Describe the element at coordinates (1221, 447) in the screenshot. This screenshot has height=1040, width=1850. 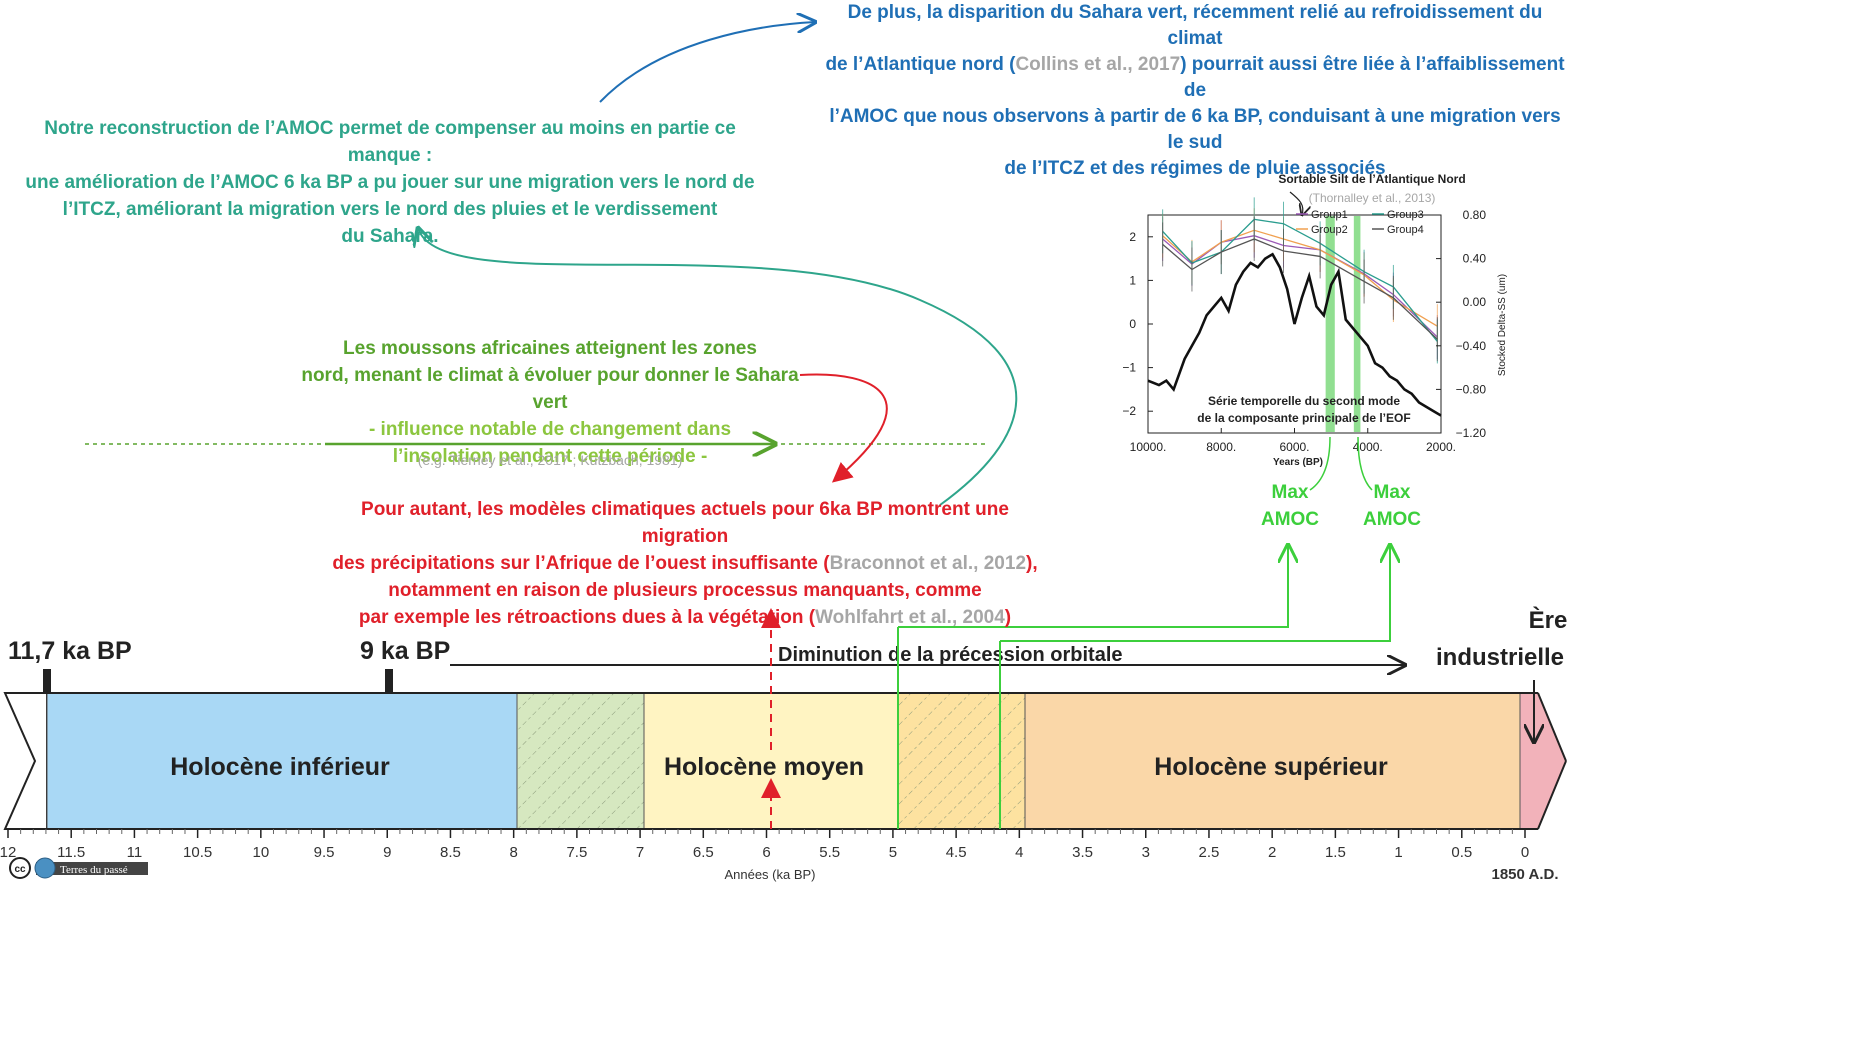
I see `inset-x-tick-label: 8000.` at that location.